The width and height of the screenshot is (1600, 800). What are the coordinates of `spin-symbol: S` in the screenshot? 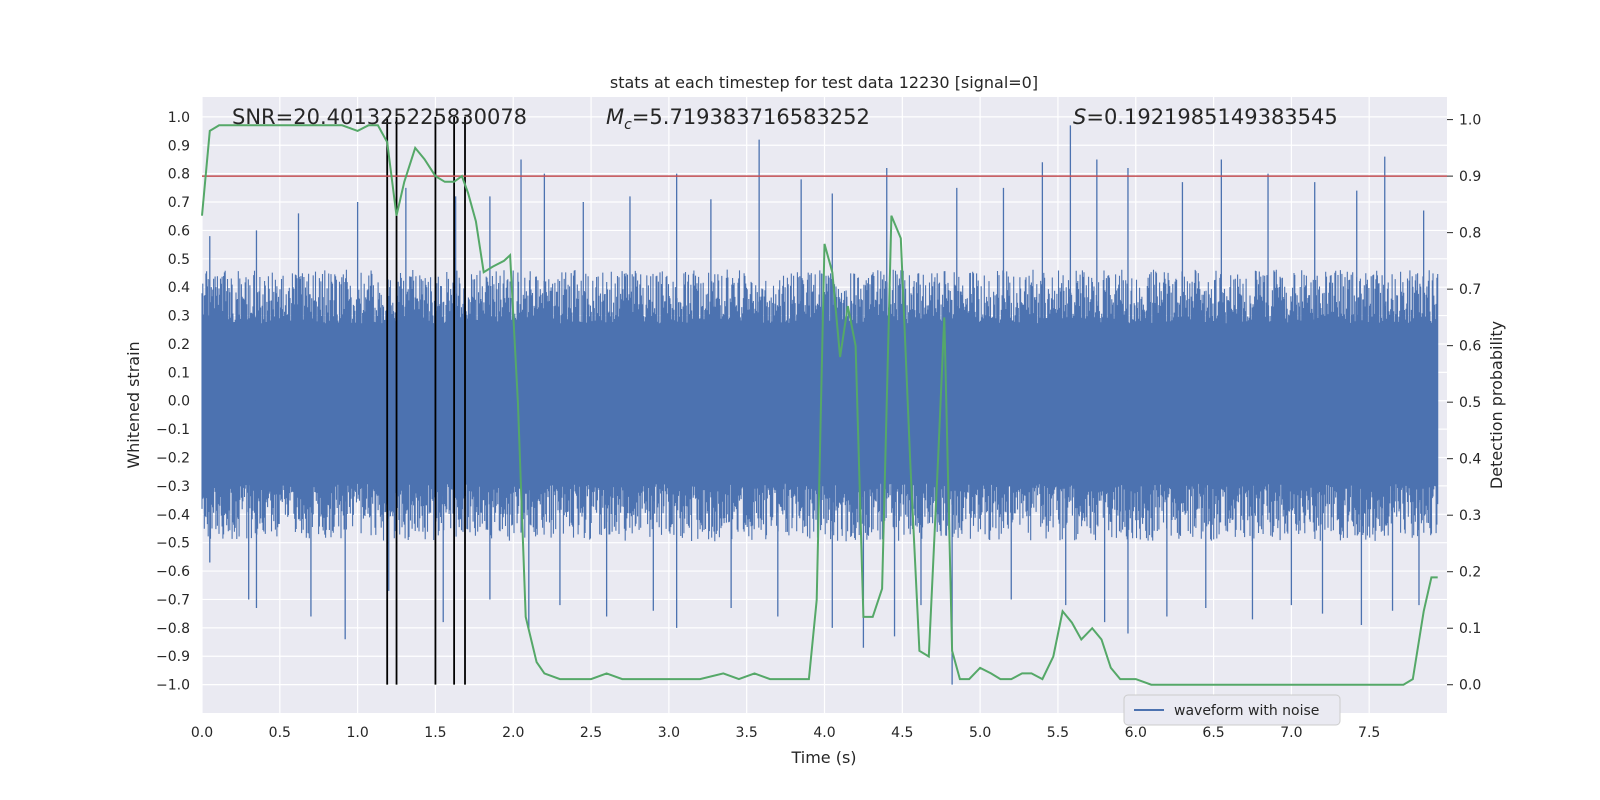 It's located at (1079, 117).